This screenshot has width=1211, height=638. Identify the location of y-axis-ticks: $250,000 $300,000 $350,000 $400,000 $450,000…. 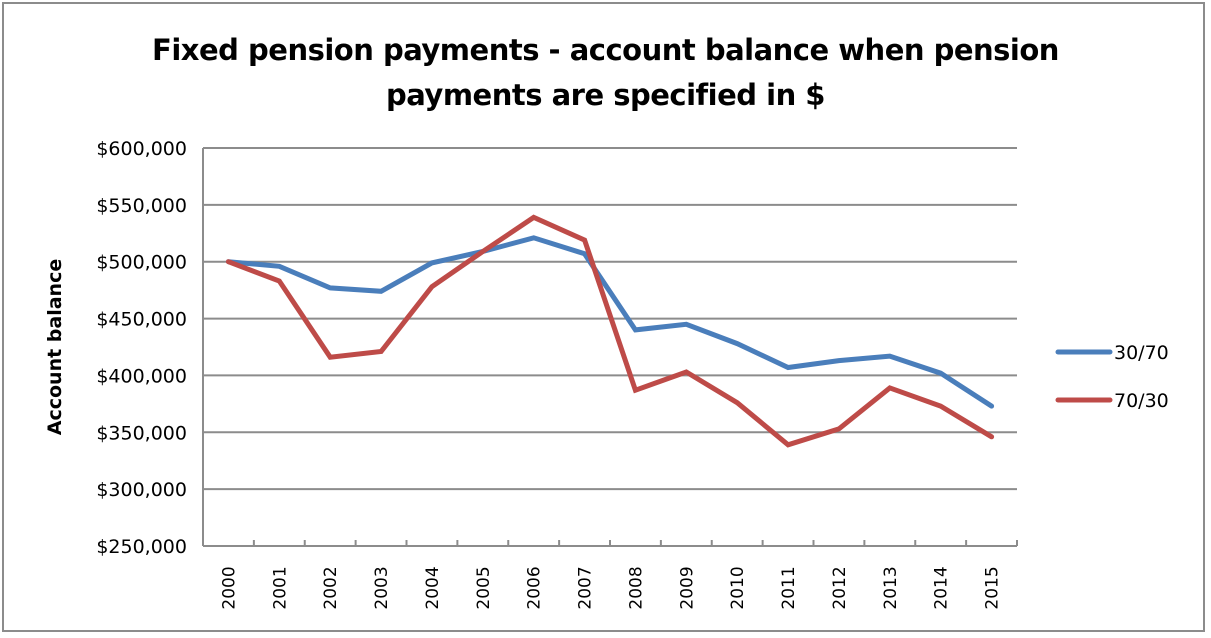
(141, 348).